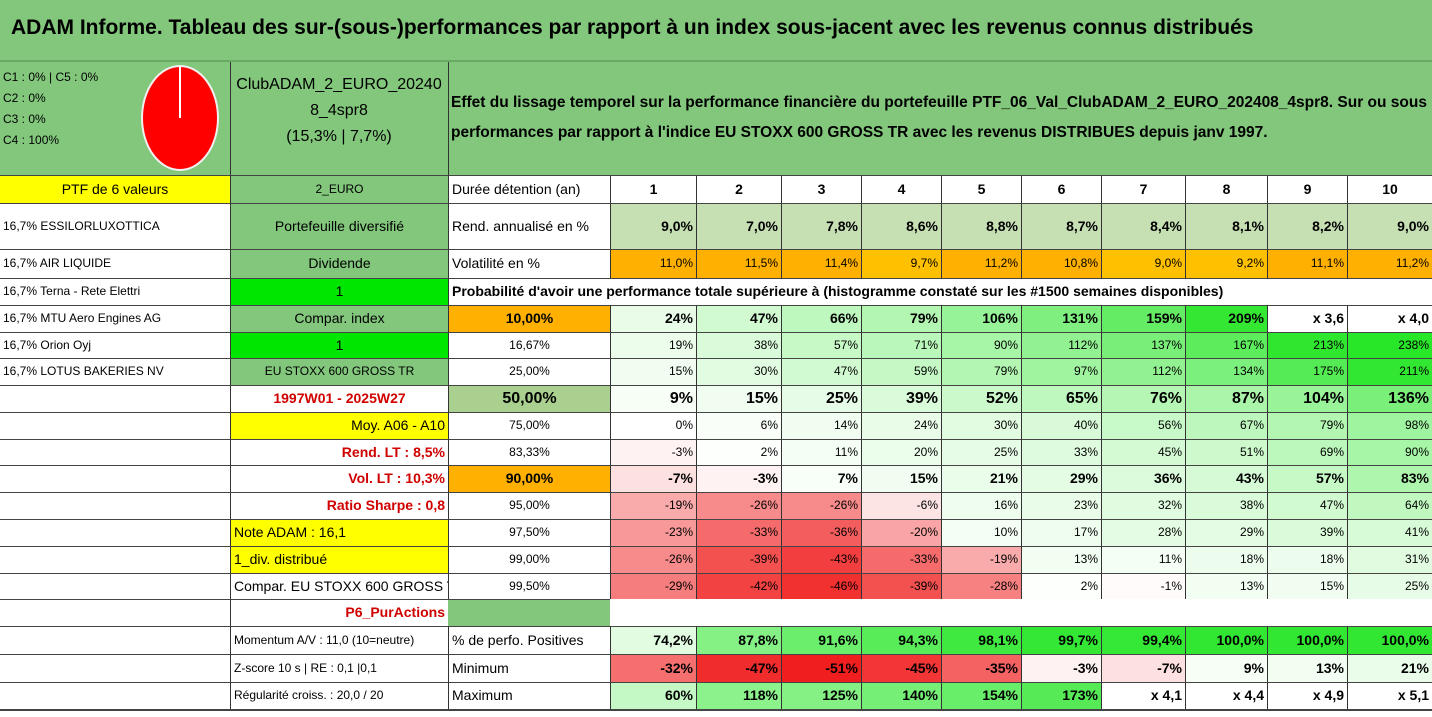 This screenshot has height=717, width=1432. What do you see at coordinates (1389, 505) in the screenshot?
I see `probability-value: 64%` at bounding box center [1389, 505].